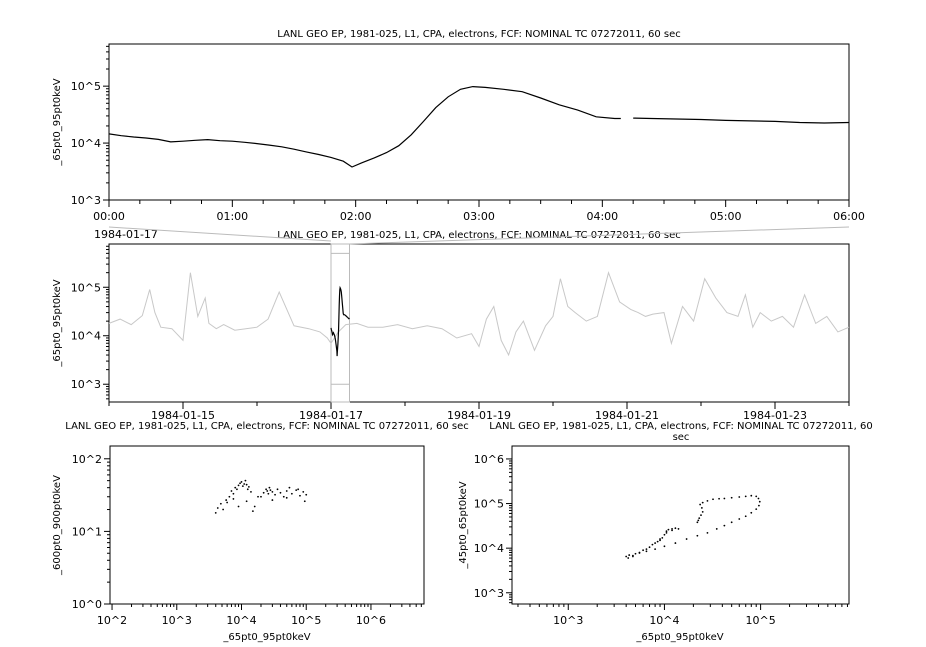 Image resolution: width=926 pixels, height=647 pixels. I want to click on panel2-xtick-label: 1984-01-17, so click(331, 415).